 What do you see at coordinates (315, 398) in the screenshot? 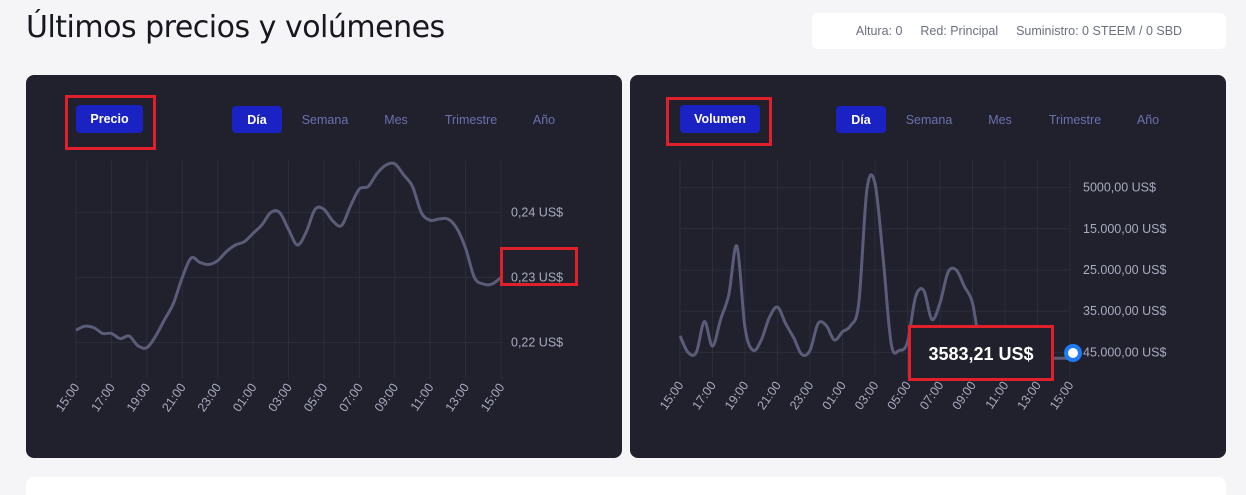
I see `x-tick-label: 05:00` at bounding box center [315, 398].